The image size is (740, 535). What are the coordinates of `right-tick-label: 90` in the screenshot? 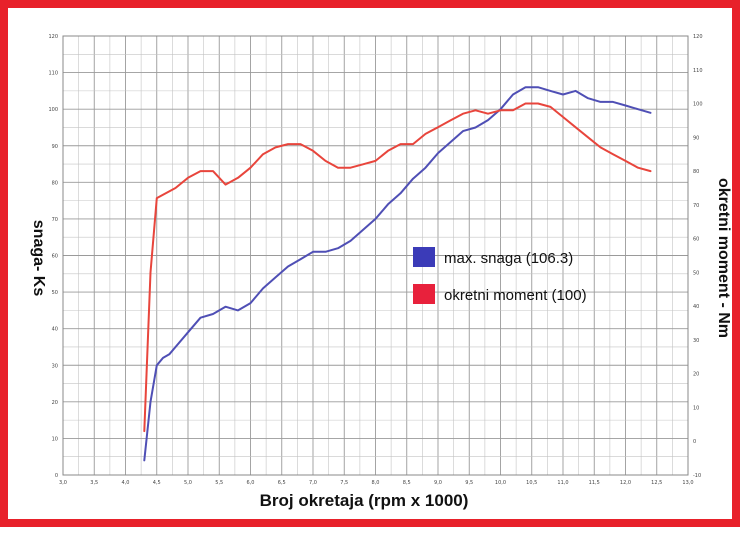 It's located at (696, 138).